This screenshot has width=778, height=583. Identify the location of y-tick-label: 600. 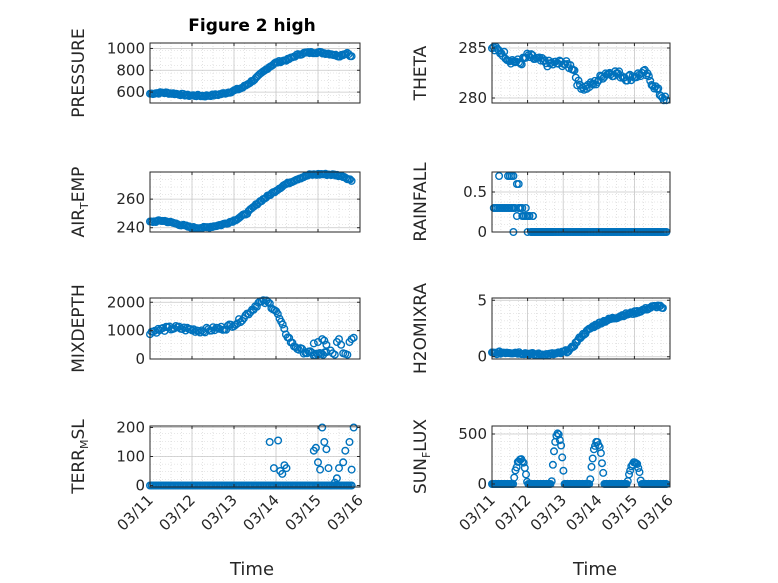
(130, 92).